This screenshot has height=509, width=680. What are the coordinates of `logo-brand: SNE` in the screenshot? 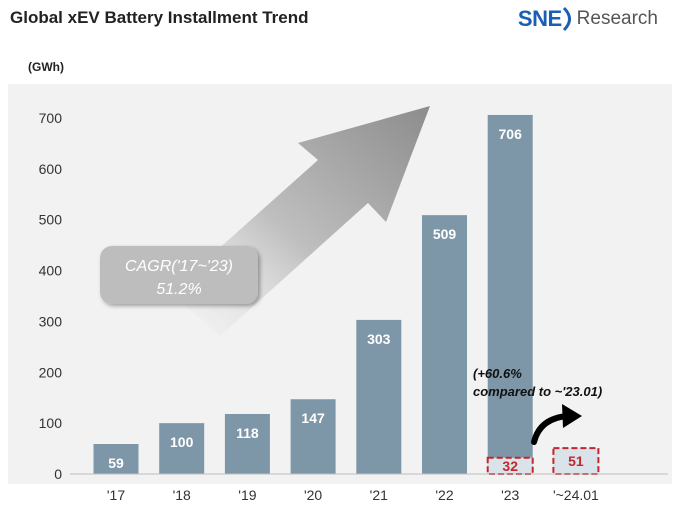 It's located at (539, 18).